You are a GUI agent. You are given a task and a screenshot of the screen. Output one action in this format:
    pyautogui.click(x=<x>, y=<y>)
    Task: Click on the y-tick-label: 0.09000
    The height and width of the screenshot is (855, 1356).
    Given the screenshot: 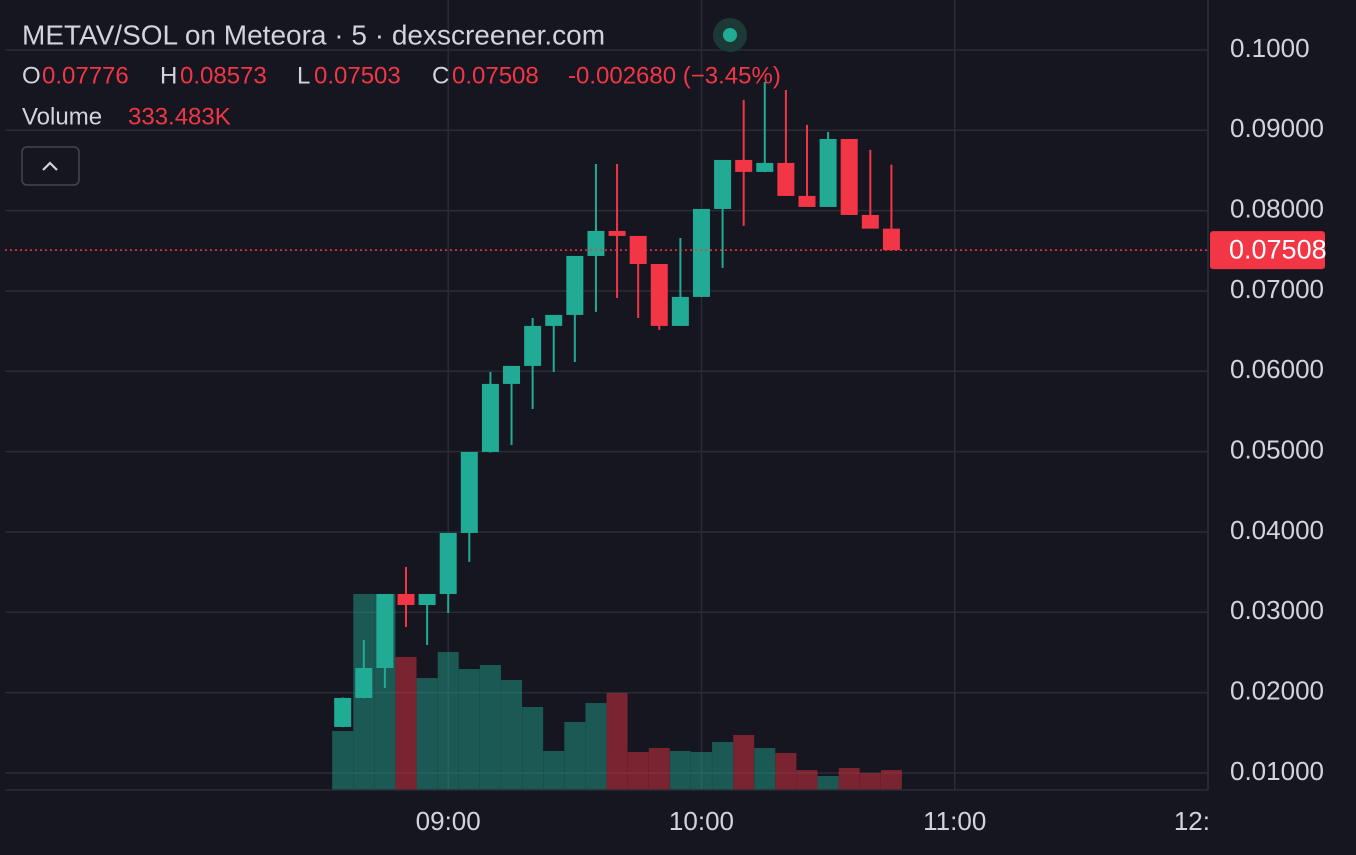 What is the action you would take?
    pyautogui.click(x=1277, y=128)
    